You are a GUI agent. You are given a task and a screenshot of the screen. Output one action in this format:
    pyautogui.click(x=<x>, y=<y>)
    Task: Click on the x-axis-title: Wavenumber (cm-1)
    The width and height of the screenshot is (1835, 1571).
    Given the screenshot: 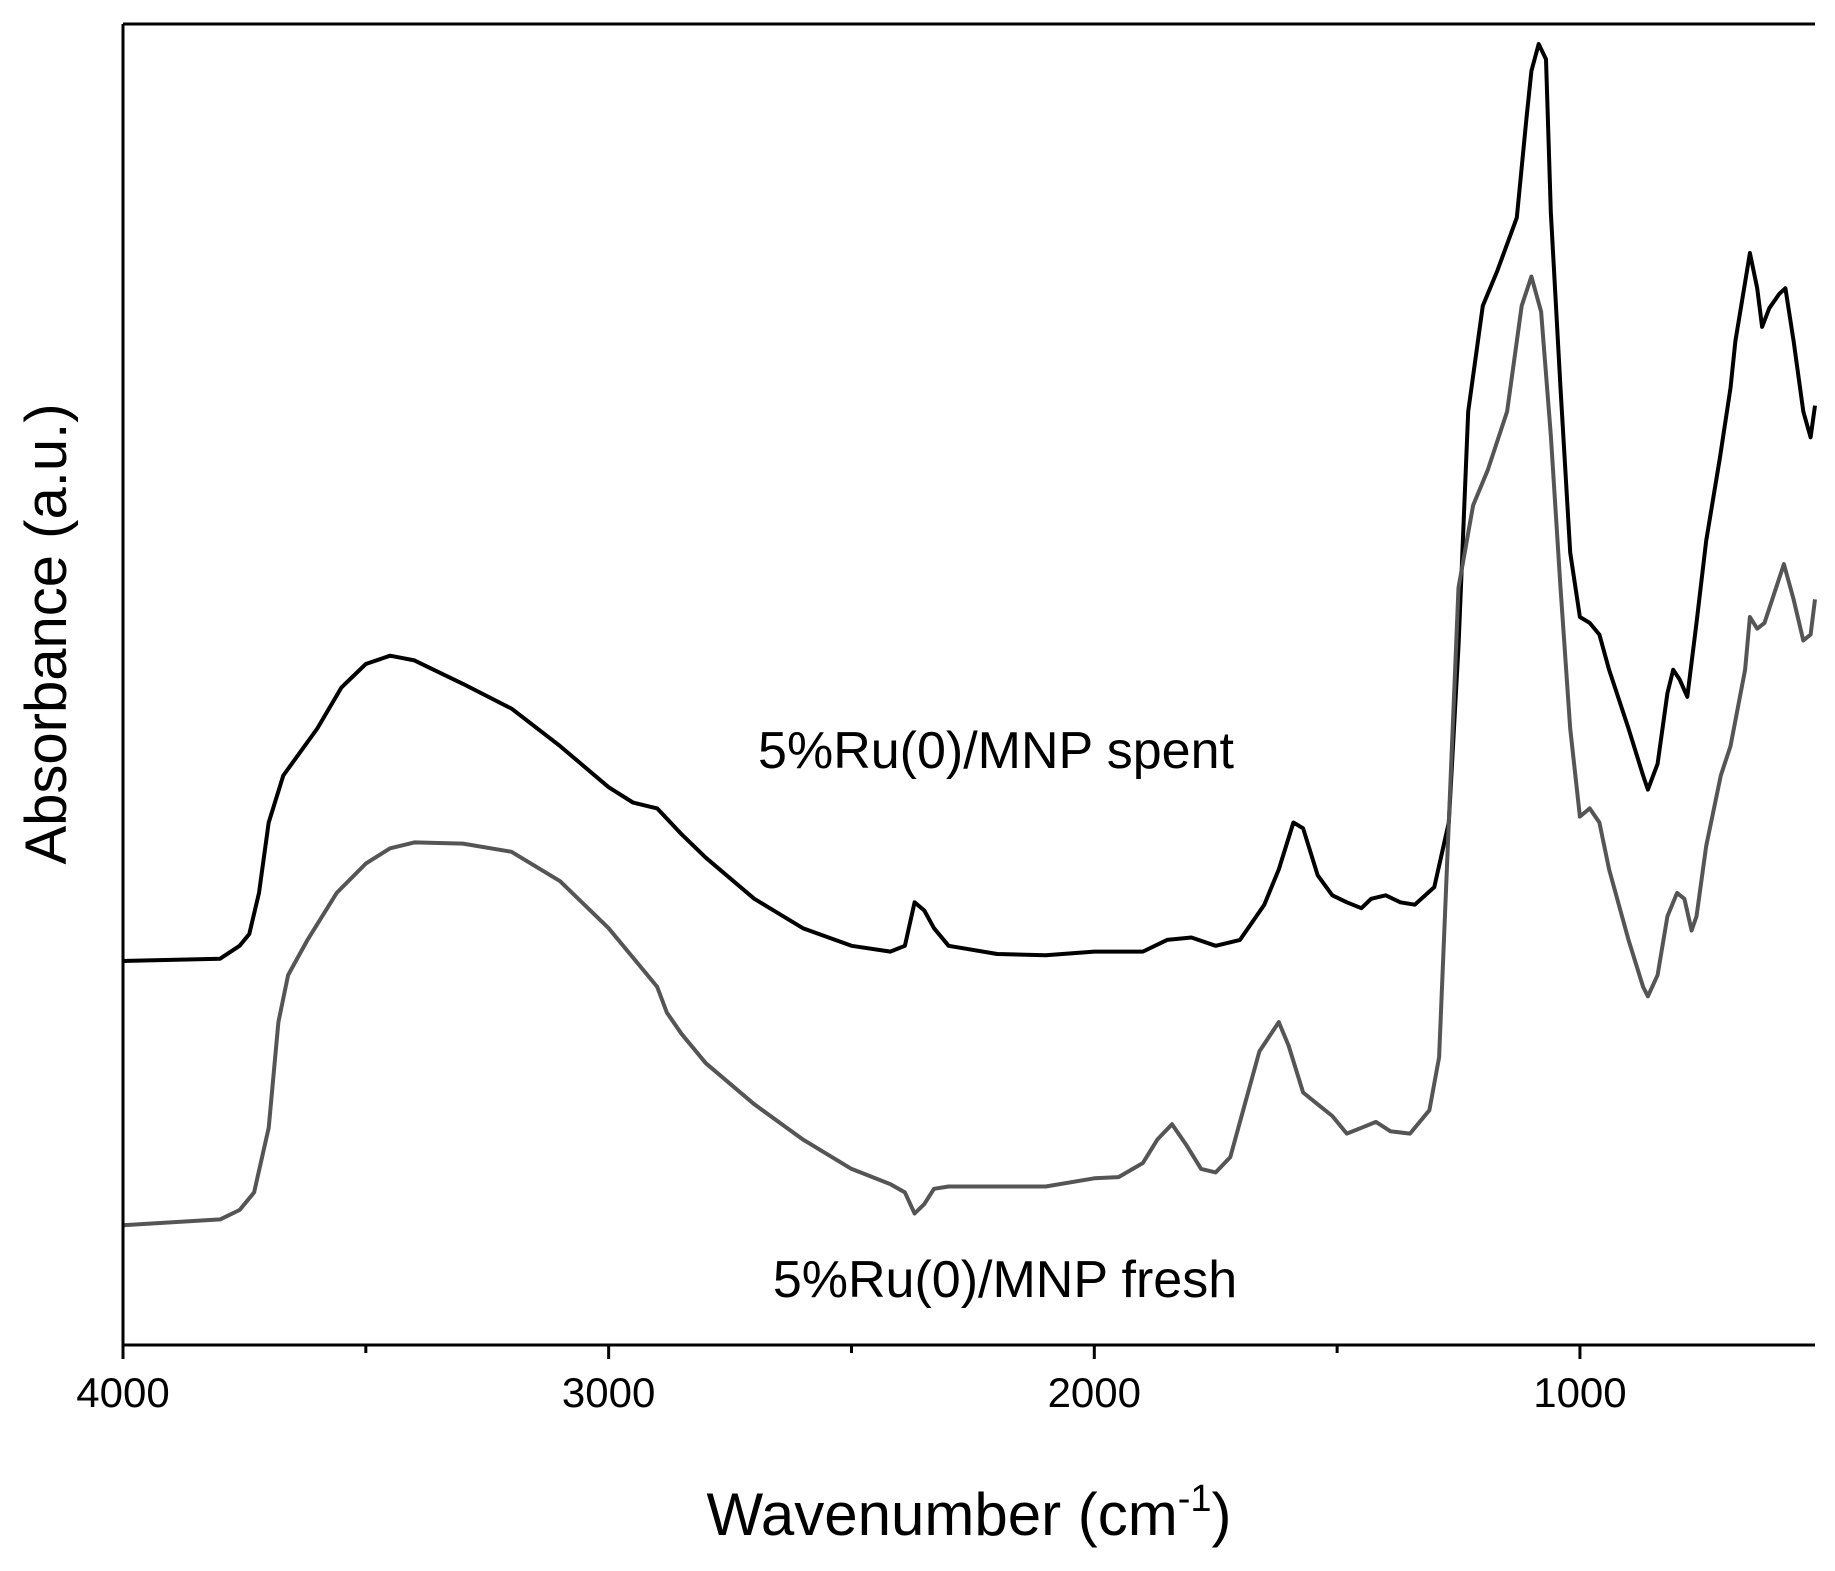 What is the action you would take?
    pyautogui.click(x=969, y=1513)
    